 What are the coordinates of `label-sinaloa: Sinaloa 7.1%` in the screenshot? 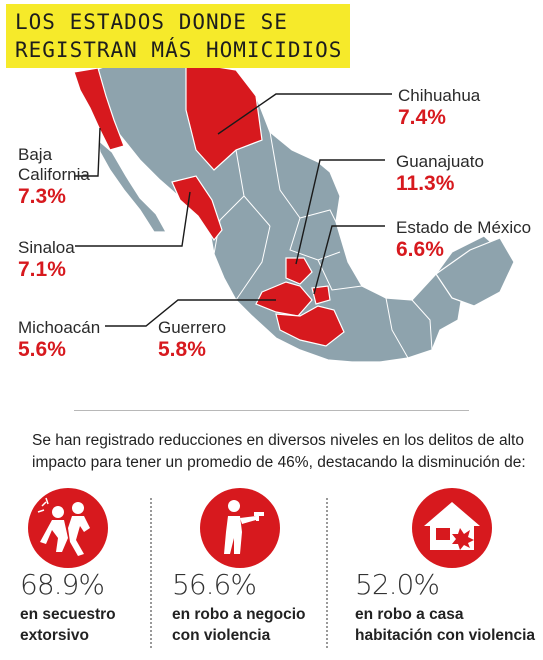 It's located at (46, 260).